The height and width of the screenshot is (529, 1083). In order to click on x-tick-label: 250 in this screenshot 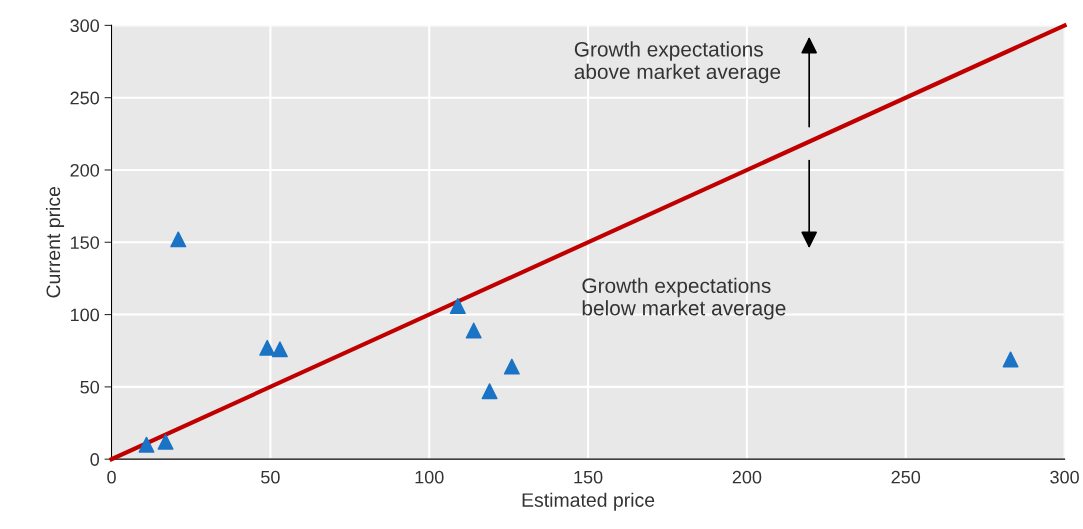, I will do `click(906, 477)`.